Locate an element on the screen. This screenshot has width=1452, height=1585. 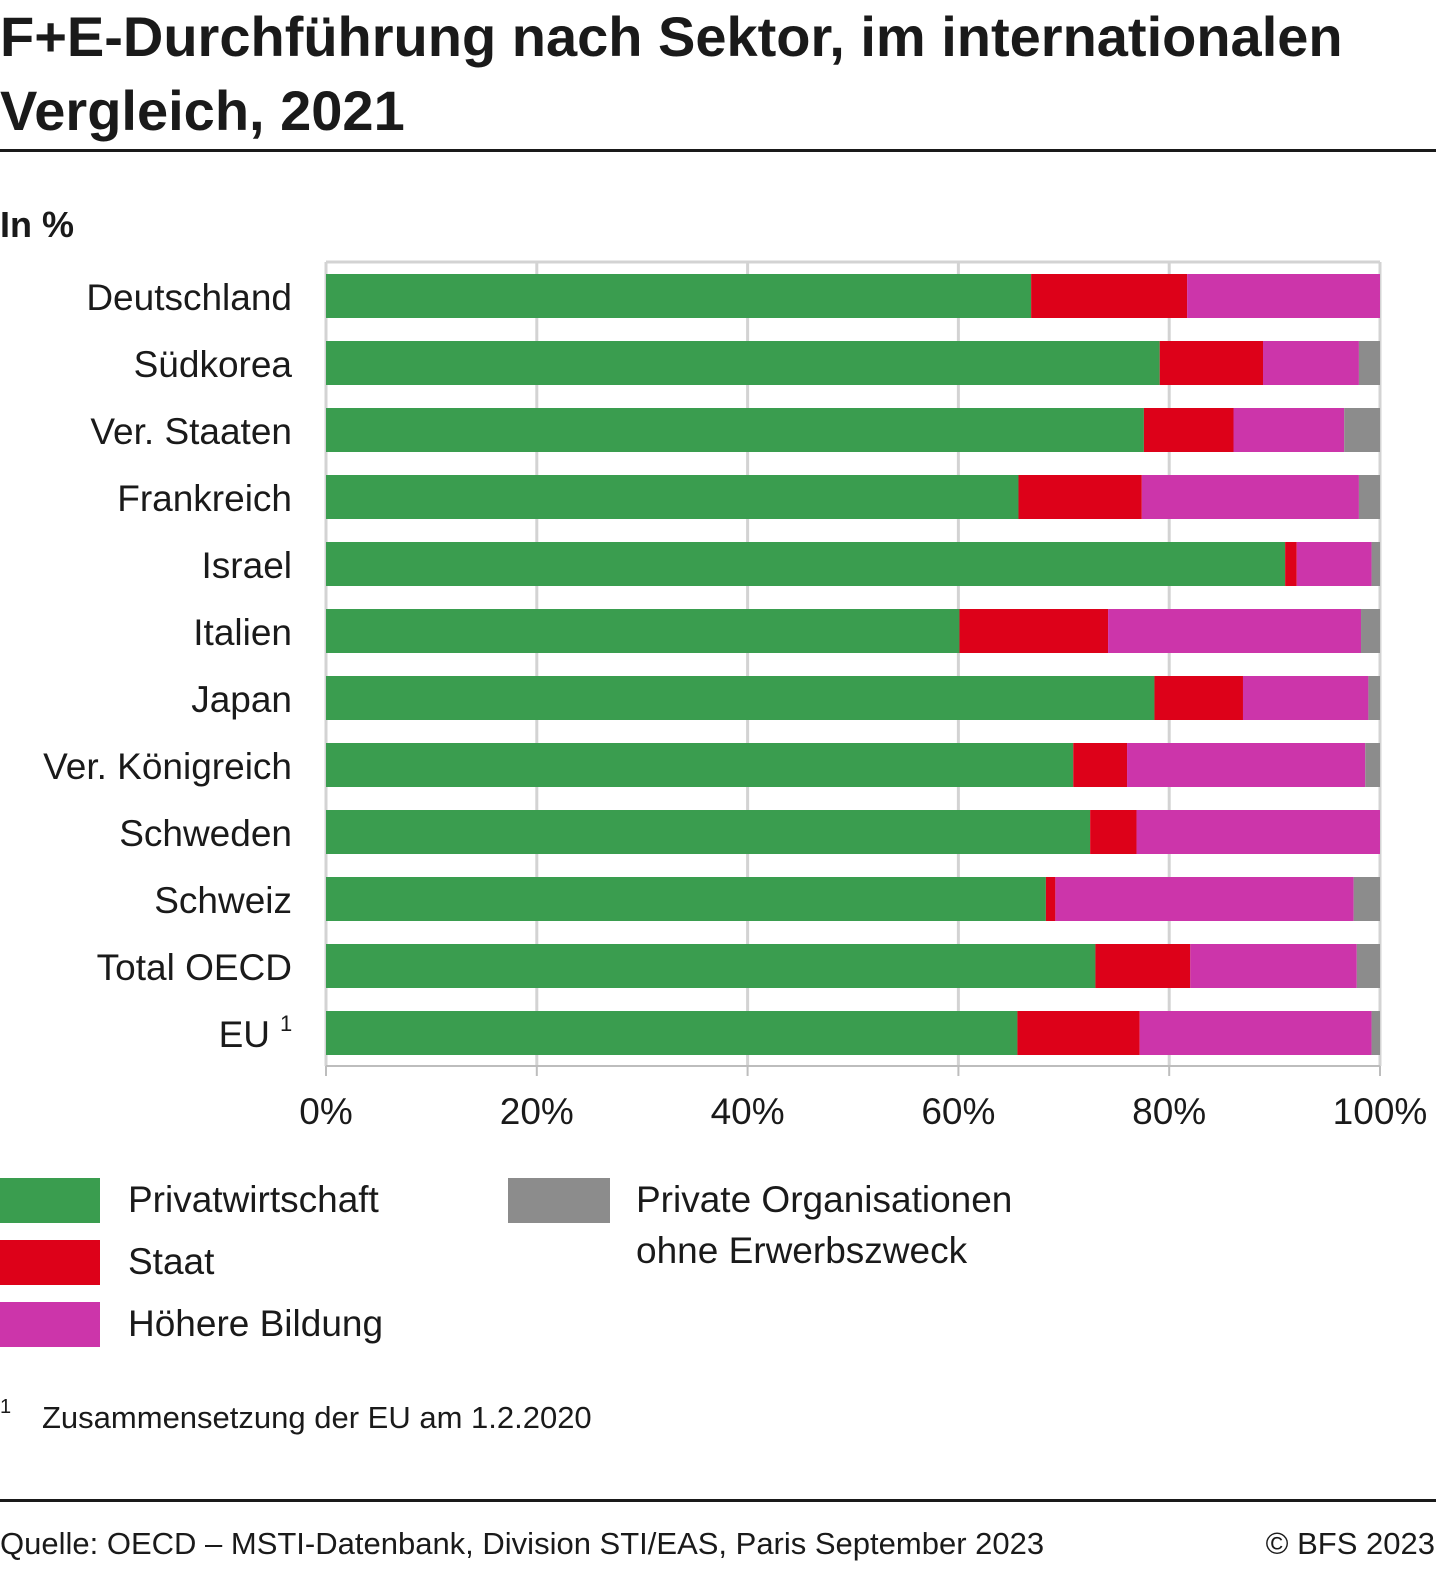
bar-segment-ver-königreich-0 is located at coordinates (700, 765).